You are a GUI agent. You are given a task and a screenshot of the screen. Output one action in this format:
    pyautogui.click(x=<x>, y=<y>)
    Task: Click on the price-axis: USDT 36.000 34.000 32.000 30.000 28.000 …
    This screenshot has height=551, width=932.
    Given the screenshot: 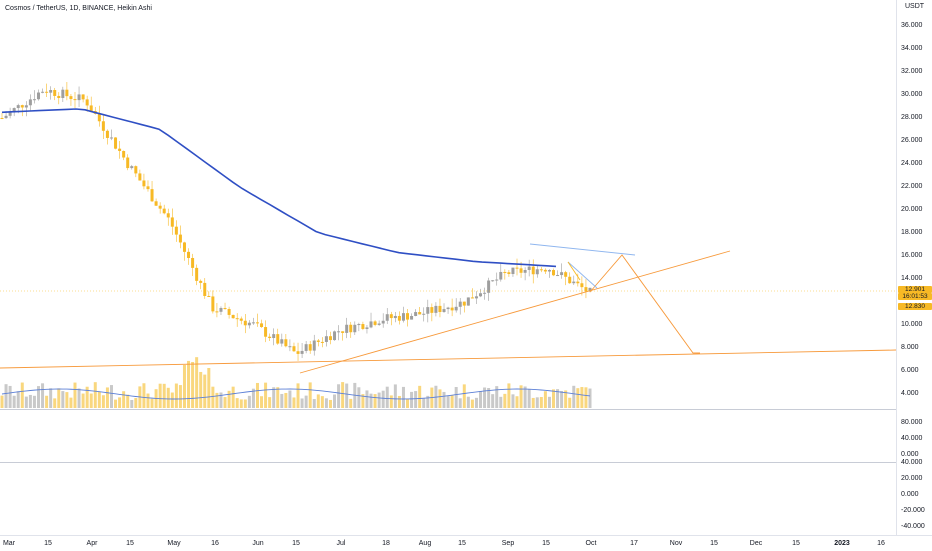 What is the action you would take?
    pyautogui.click(x=914, y=267)
    